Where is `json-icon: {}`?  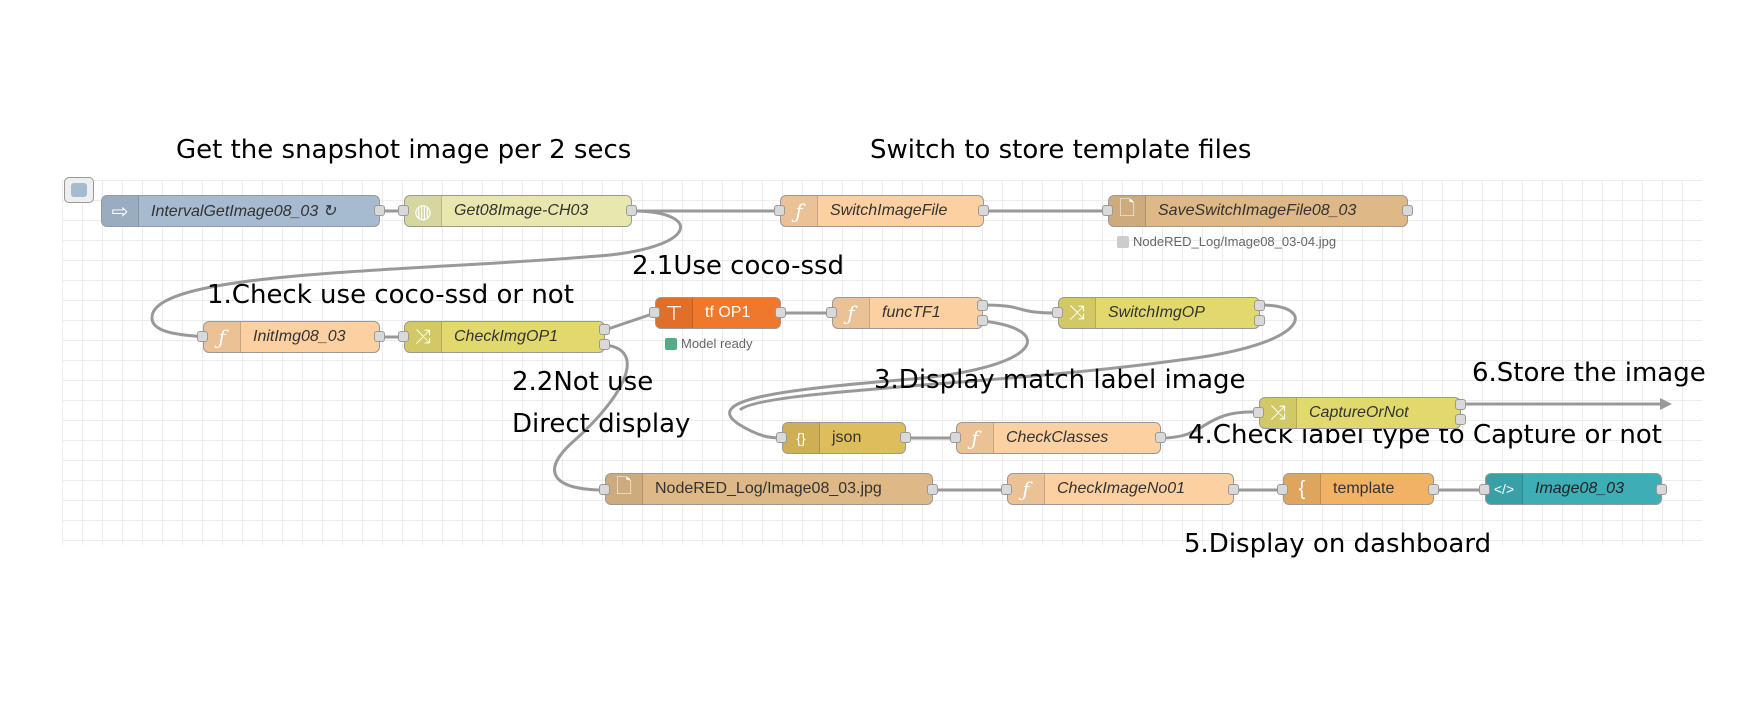
json-icon: {} is located at coordinates (801, 438).